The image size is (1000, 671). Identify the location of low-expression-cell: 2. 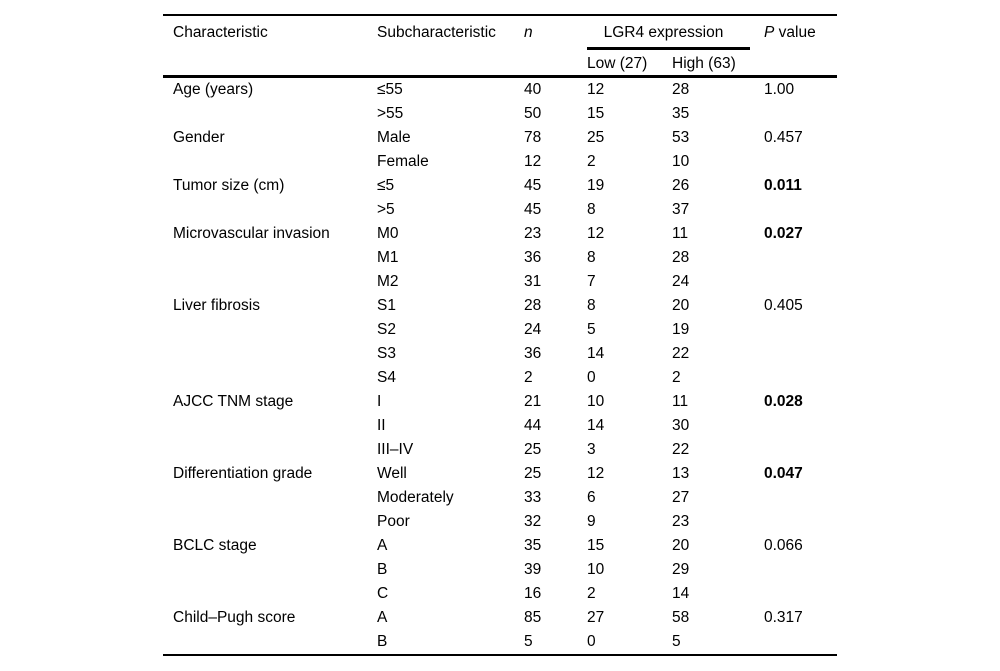
(591, 593).